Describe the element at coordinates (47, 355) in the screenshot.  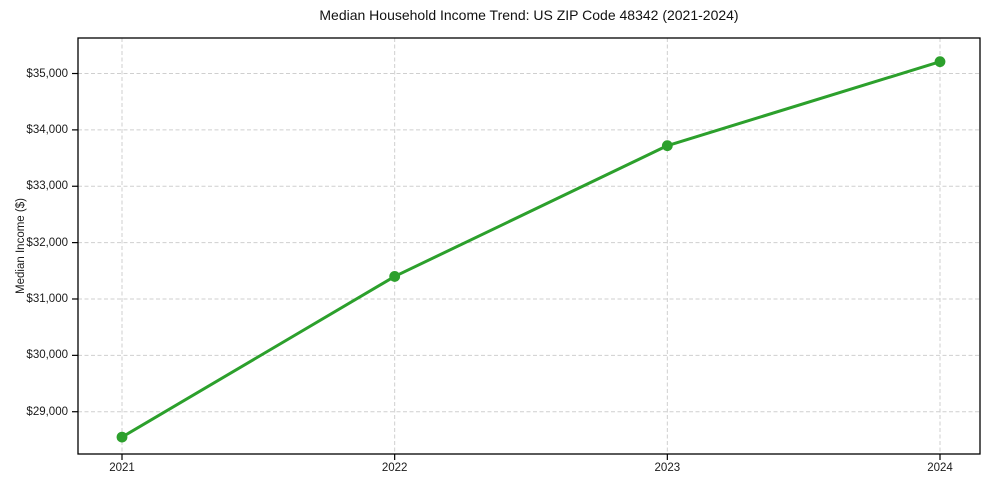
I see `y-tick-label: $30,000` at that location.